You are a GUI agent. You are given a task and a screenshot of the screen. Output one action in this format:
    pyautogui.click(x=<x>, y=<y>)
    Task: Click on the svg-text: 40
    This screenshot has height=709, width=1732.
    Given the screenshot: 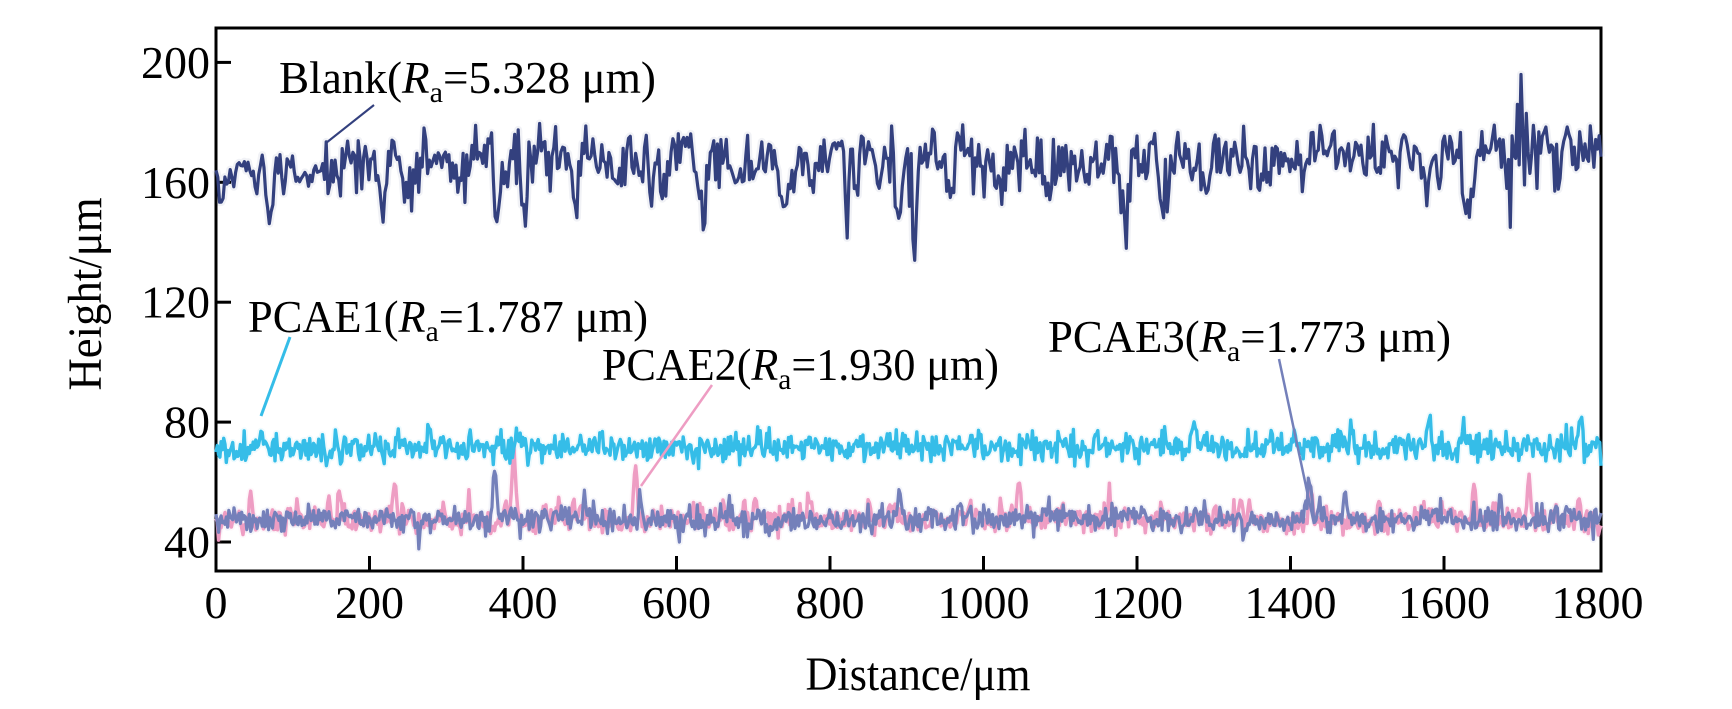 What is the action you would take?
    pyautogui.click(x=187, y=542)
    